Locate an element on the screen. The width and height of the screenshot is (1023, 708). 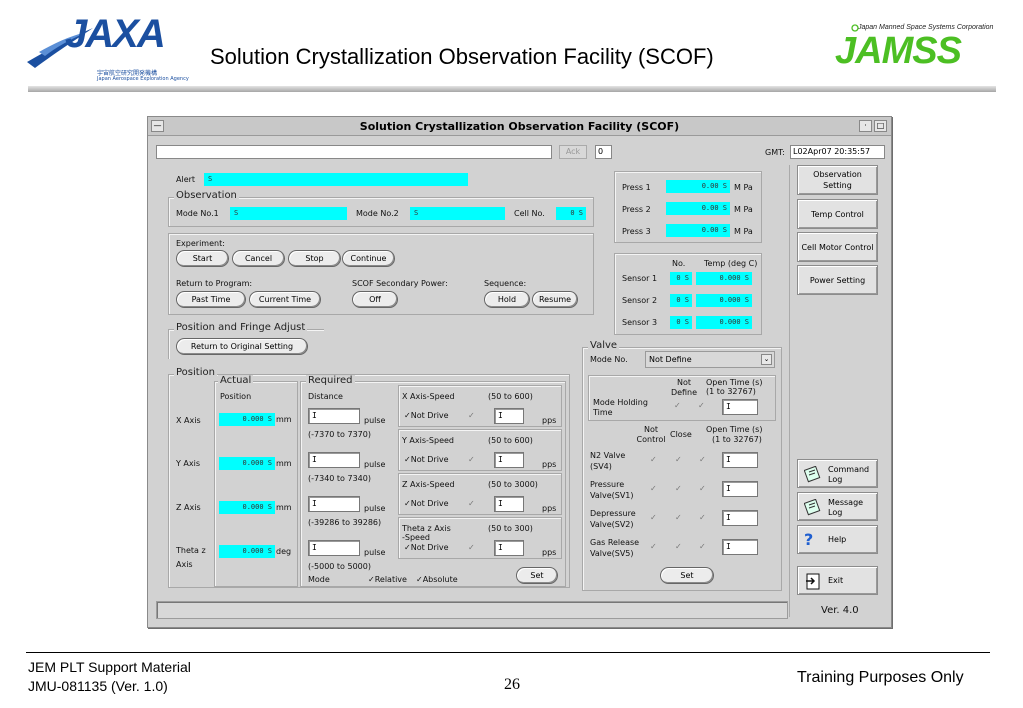
z-distance-input: I is located at coordinates (334, 504).